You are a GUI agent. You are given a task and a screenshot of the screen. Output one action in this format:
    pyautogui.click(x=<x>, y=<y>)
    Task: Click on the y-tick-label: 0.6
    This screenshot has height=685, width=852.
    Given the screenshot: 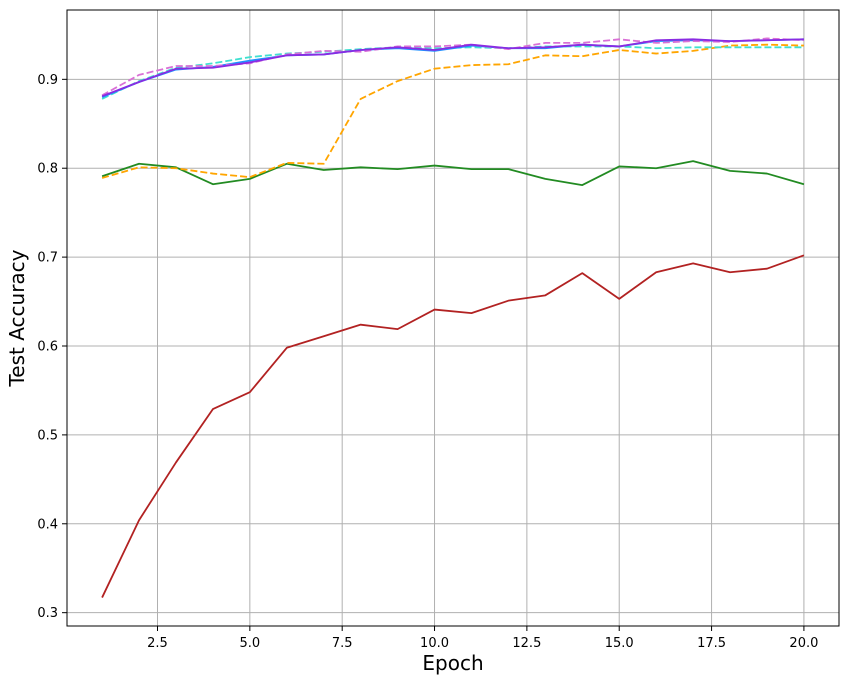 What is the action you would take?
    pyautogui.click(x=47, y=347)
    